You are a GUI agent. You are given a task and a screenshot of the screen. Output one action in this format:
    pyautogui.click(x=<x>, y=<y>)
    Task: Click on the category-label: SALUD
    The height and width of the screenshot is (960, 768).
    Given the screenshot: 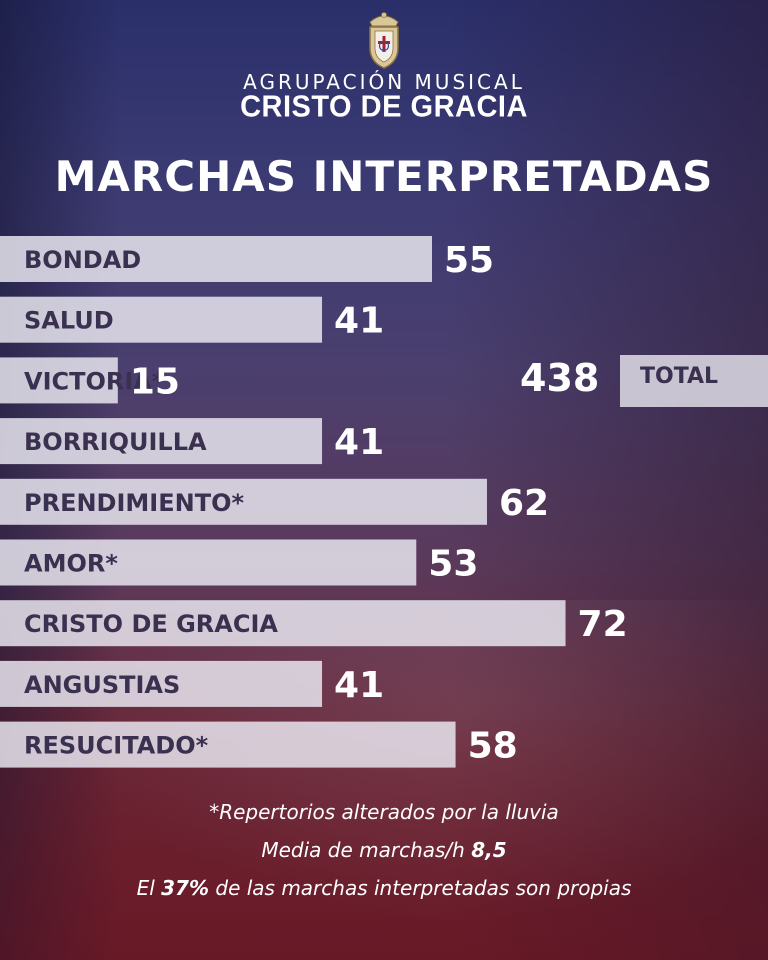 What is the action you would take?
    pyautogui.click(x=69, y=321)
    